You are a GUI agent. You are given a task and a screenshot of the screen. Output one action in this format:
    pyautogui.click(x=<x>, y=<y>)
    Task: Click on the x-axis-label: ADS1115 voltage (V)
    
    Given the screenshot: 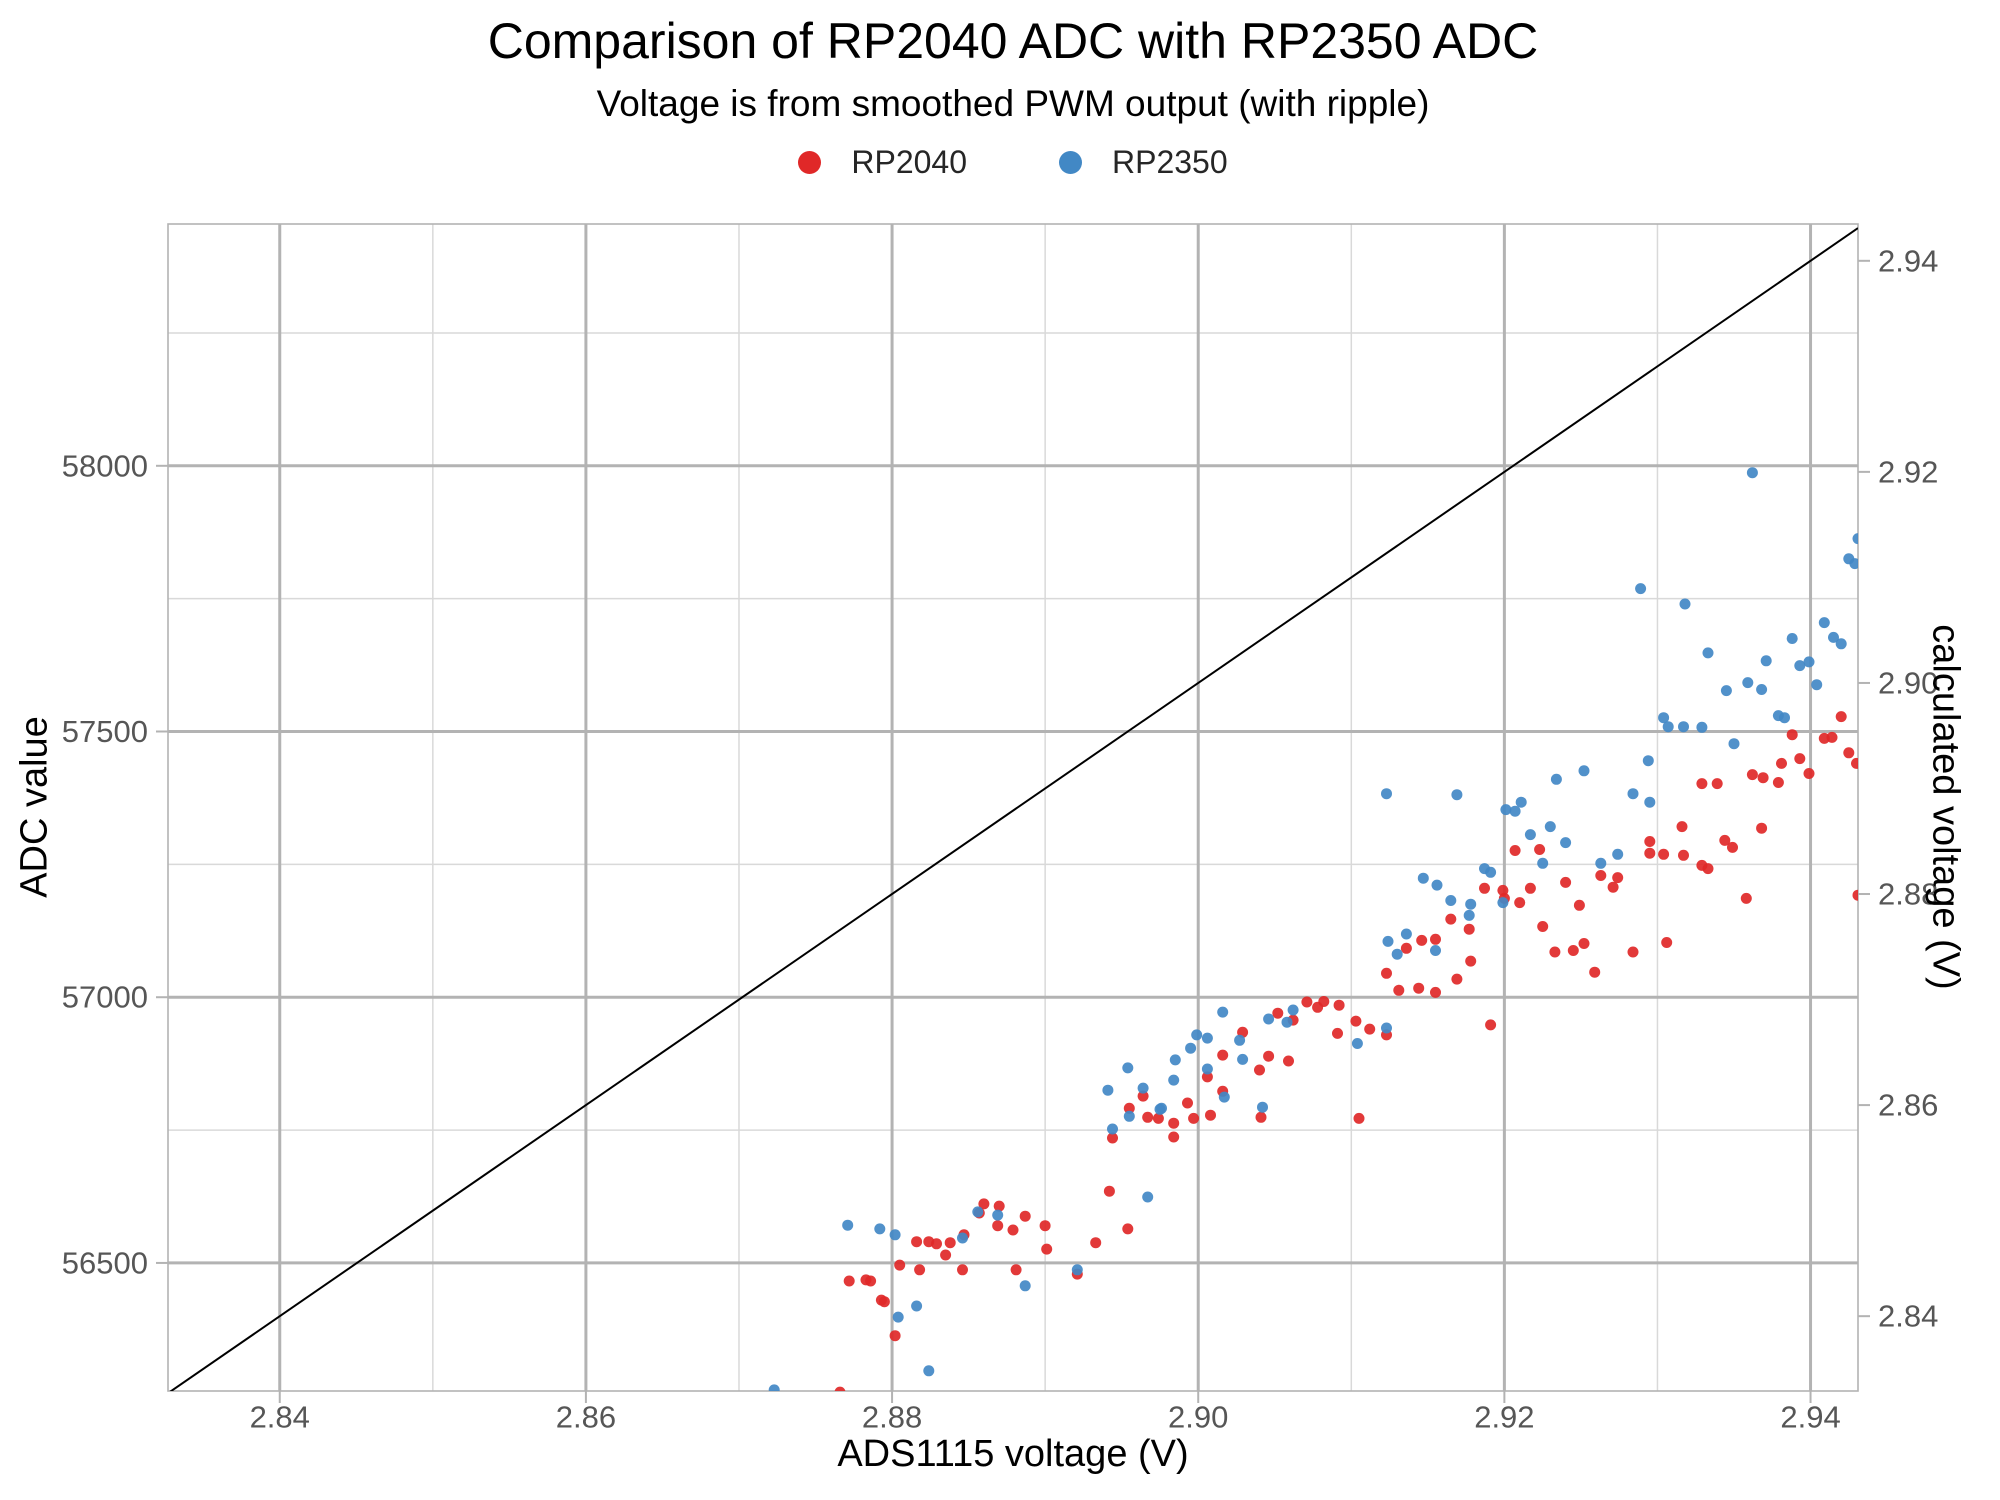 What is the action you would take?
    pyautogui.click(x=1013, y=1454)
    